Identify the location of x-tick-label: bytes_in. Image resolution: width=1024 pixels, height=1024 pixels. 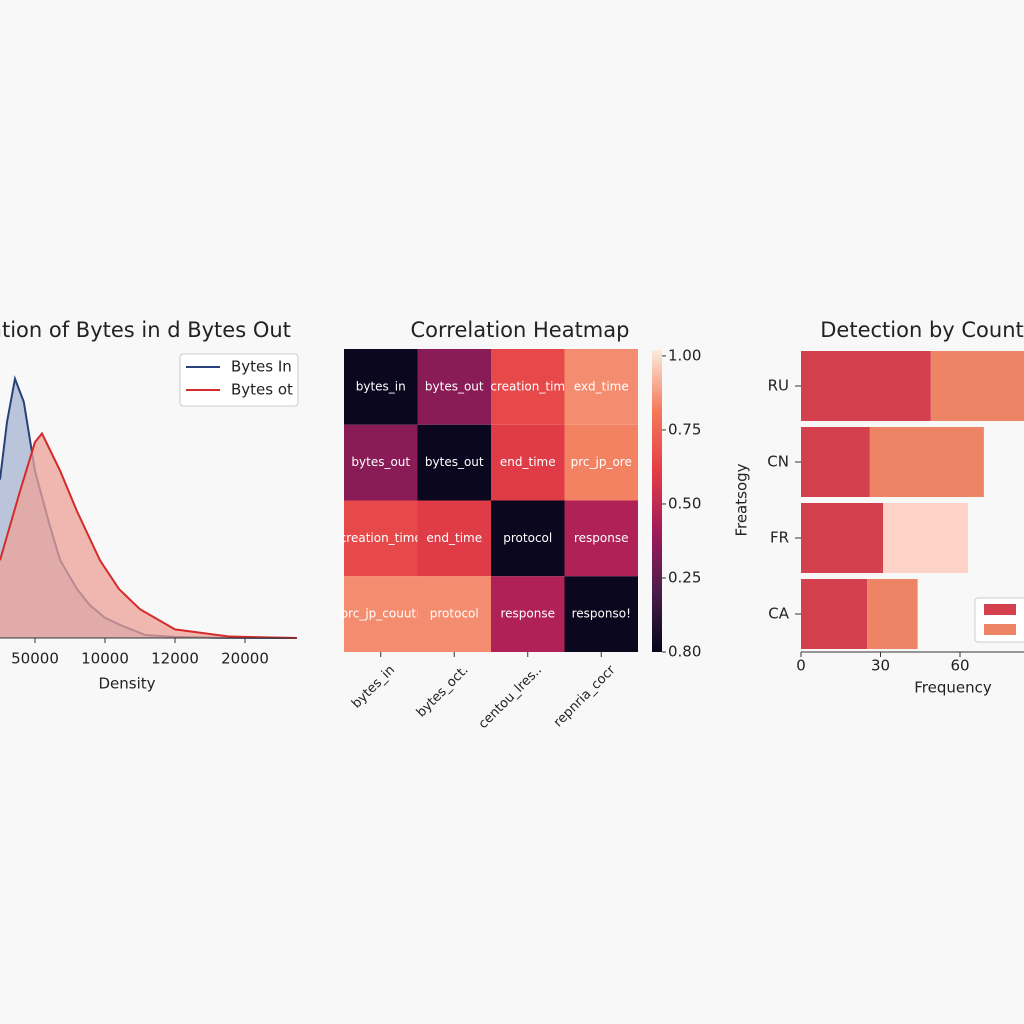
(373, 687).